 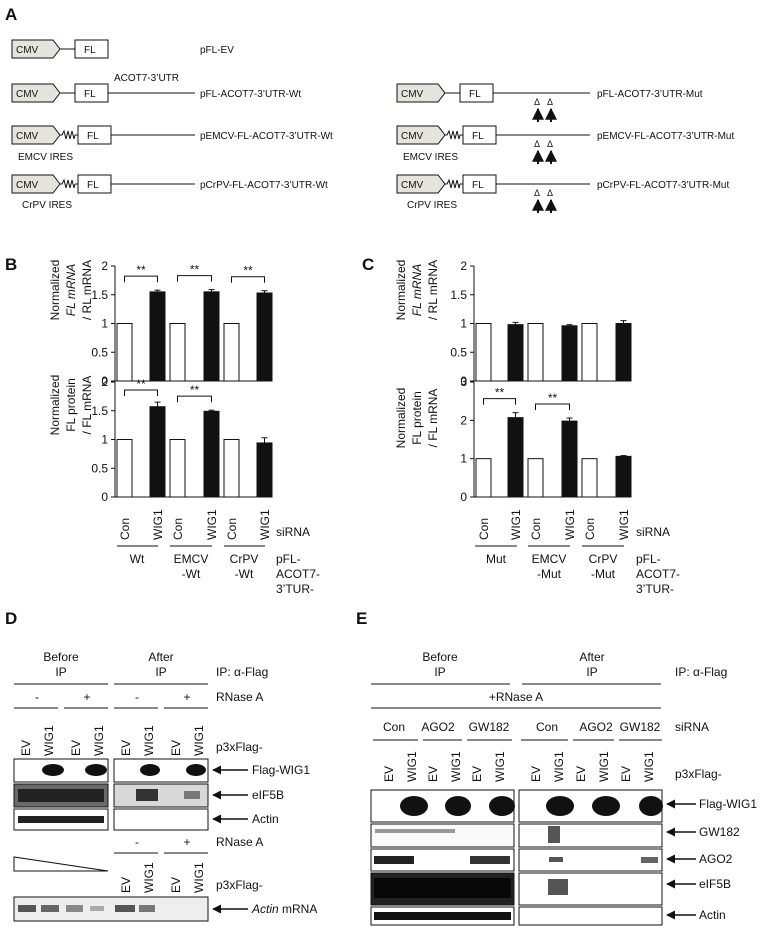 What do you see at coordinates (440, 657) in the screenshot?
I see `before-ip-label: Before` at bounding box center [440, 657].